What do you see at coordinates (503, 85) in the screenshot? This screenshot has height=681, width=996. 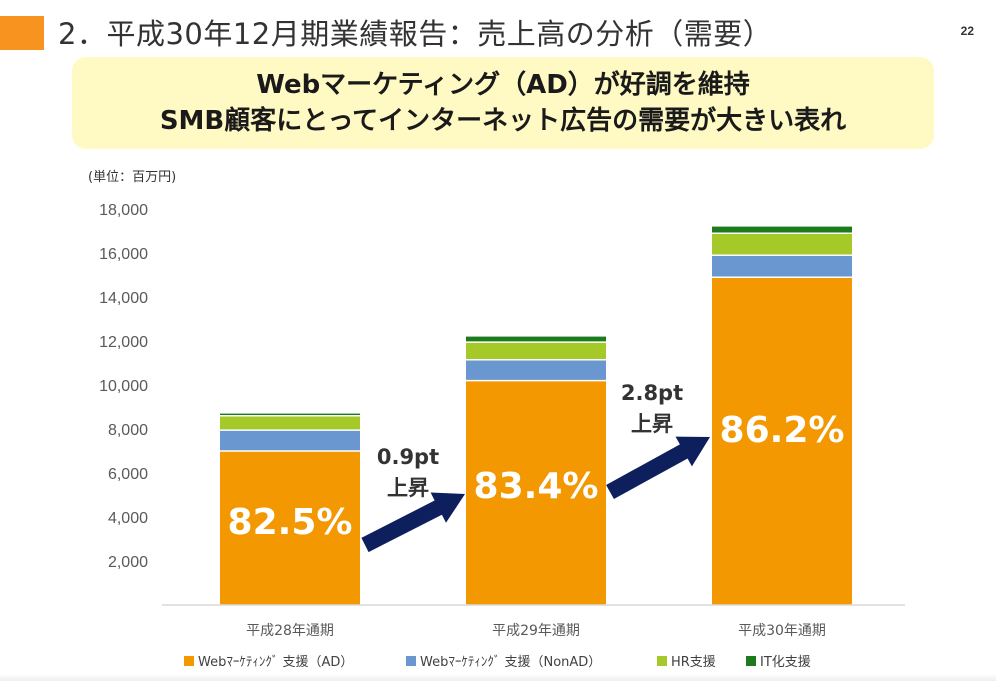 I see `headline-line-1: Webマーケティング（AD）が好調を維持` at bounding box center [503, 85].